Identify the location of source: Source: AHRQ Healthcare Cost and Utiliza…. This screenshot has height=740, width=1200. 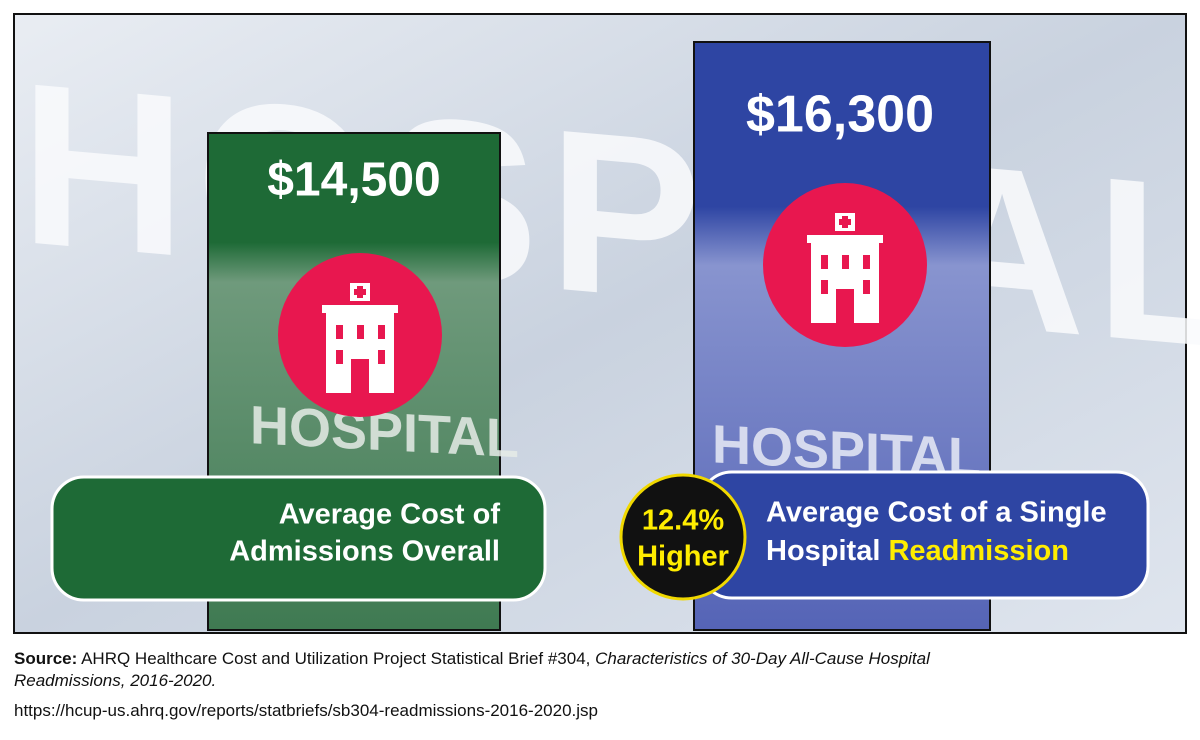
(472, 658).